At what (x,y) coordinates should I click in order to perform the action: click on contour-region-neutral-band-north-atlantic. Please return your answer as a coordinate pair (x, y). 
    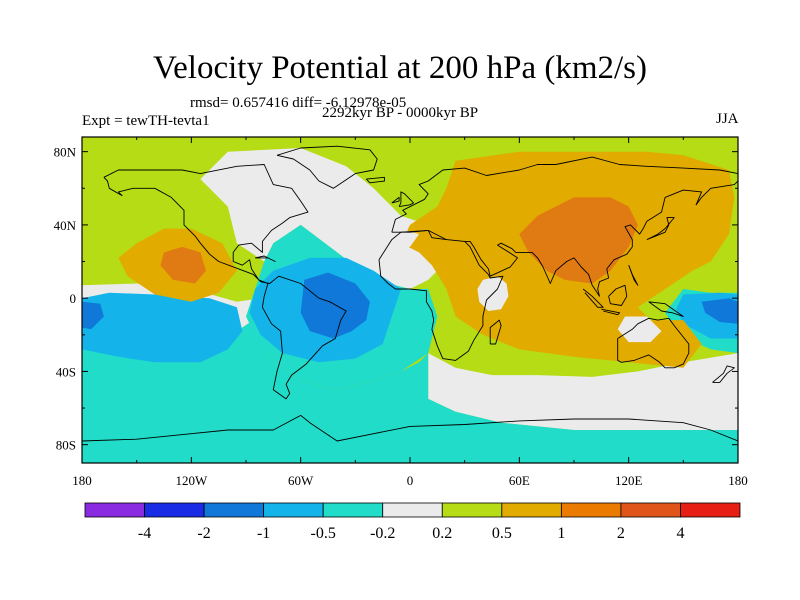
    Looking at the image, I should click on (323, 218).